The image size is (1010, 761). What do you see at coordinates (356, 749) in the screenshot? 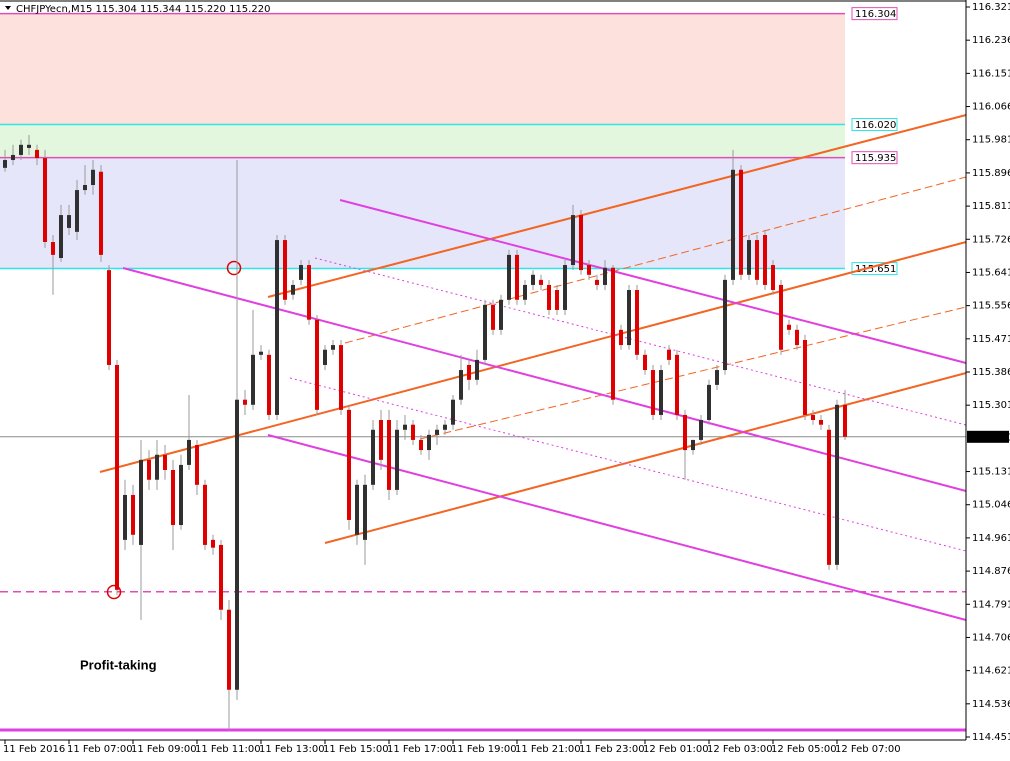
I see `x-tick-label: 11 Feb 15:00` at bounding box center [356, 749].